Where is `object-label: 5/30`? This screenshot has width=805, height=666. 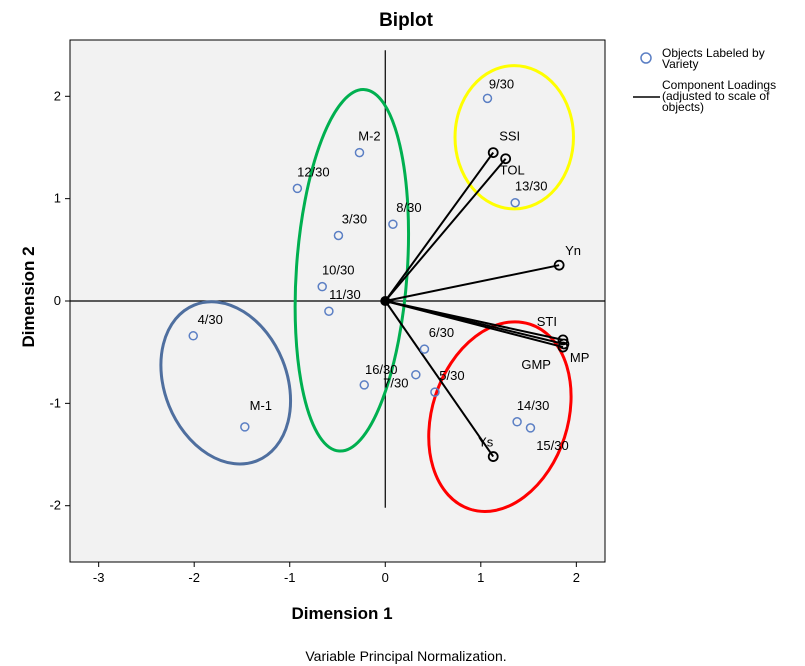 object-label: 5/30 is located at coordinates (451, 375).